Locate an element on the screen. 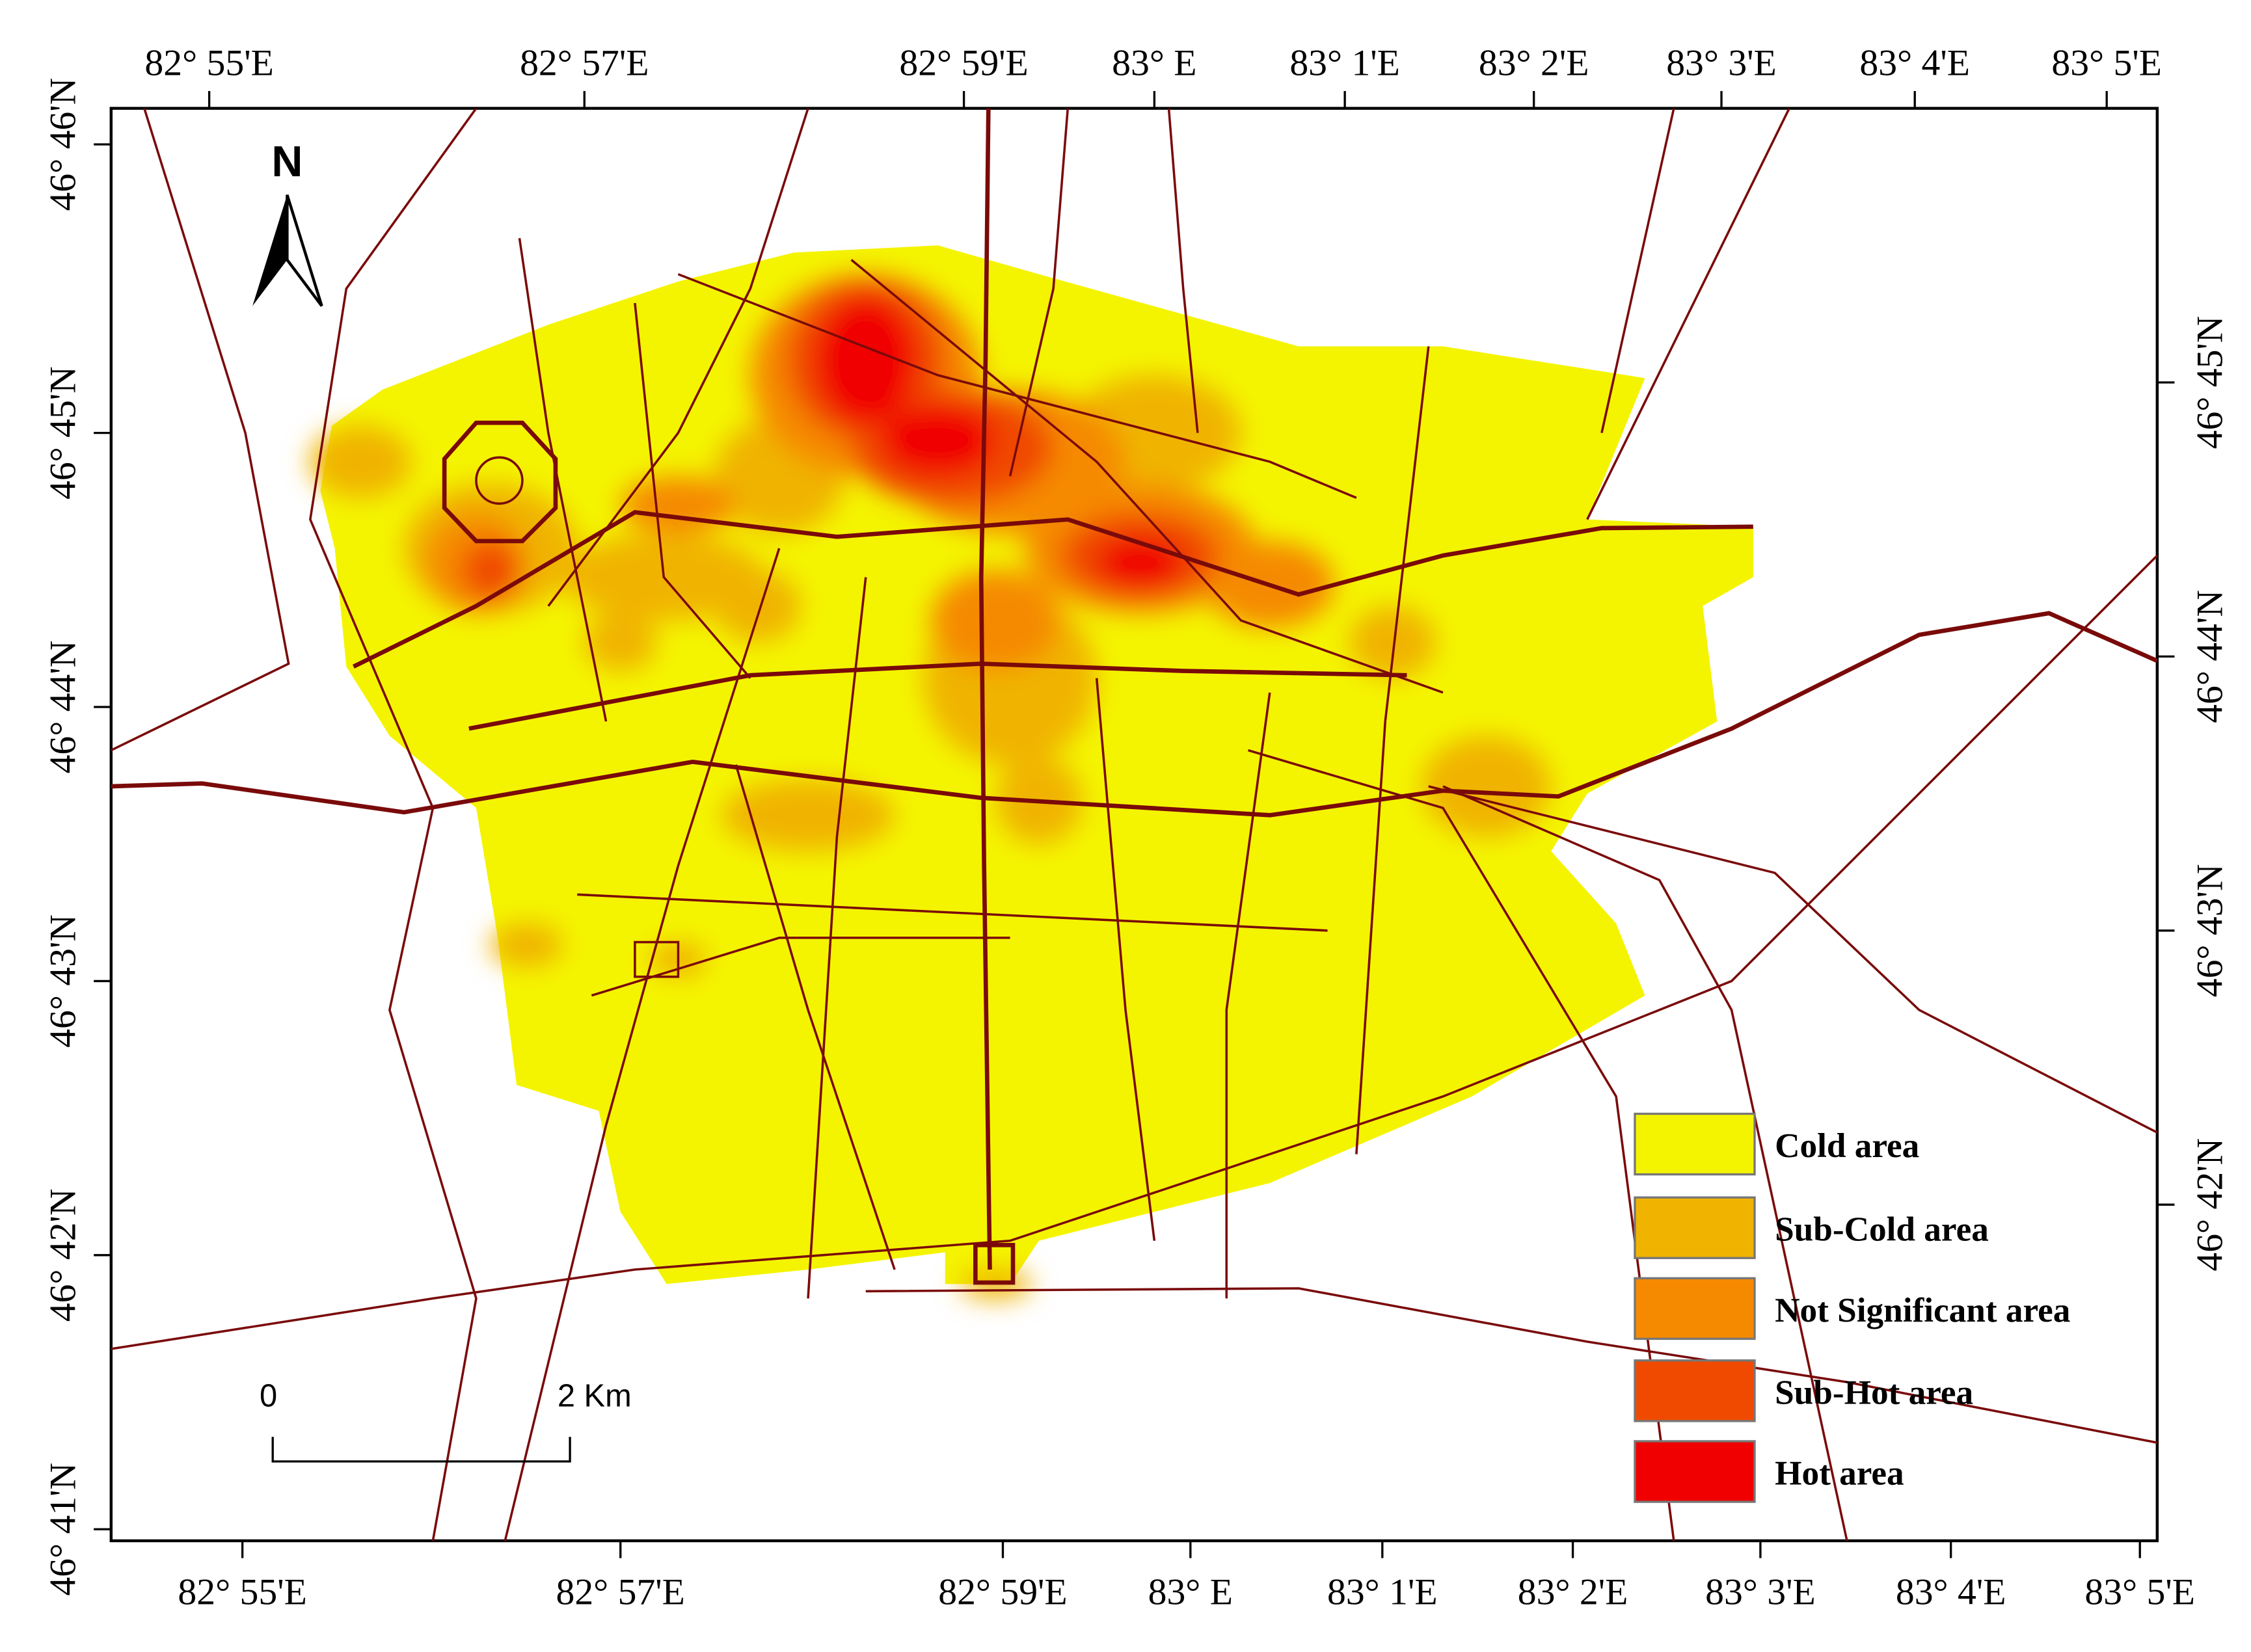 The image size is (2251, 1652). top-label: 83° 4'E is located at coordinates (1914, 63).